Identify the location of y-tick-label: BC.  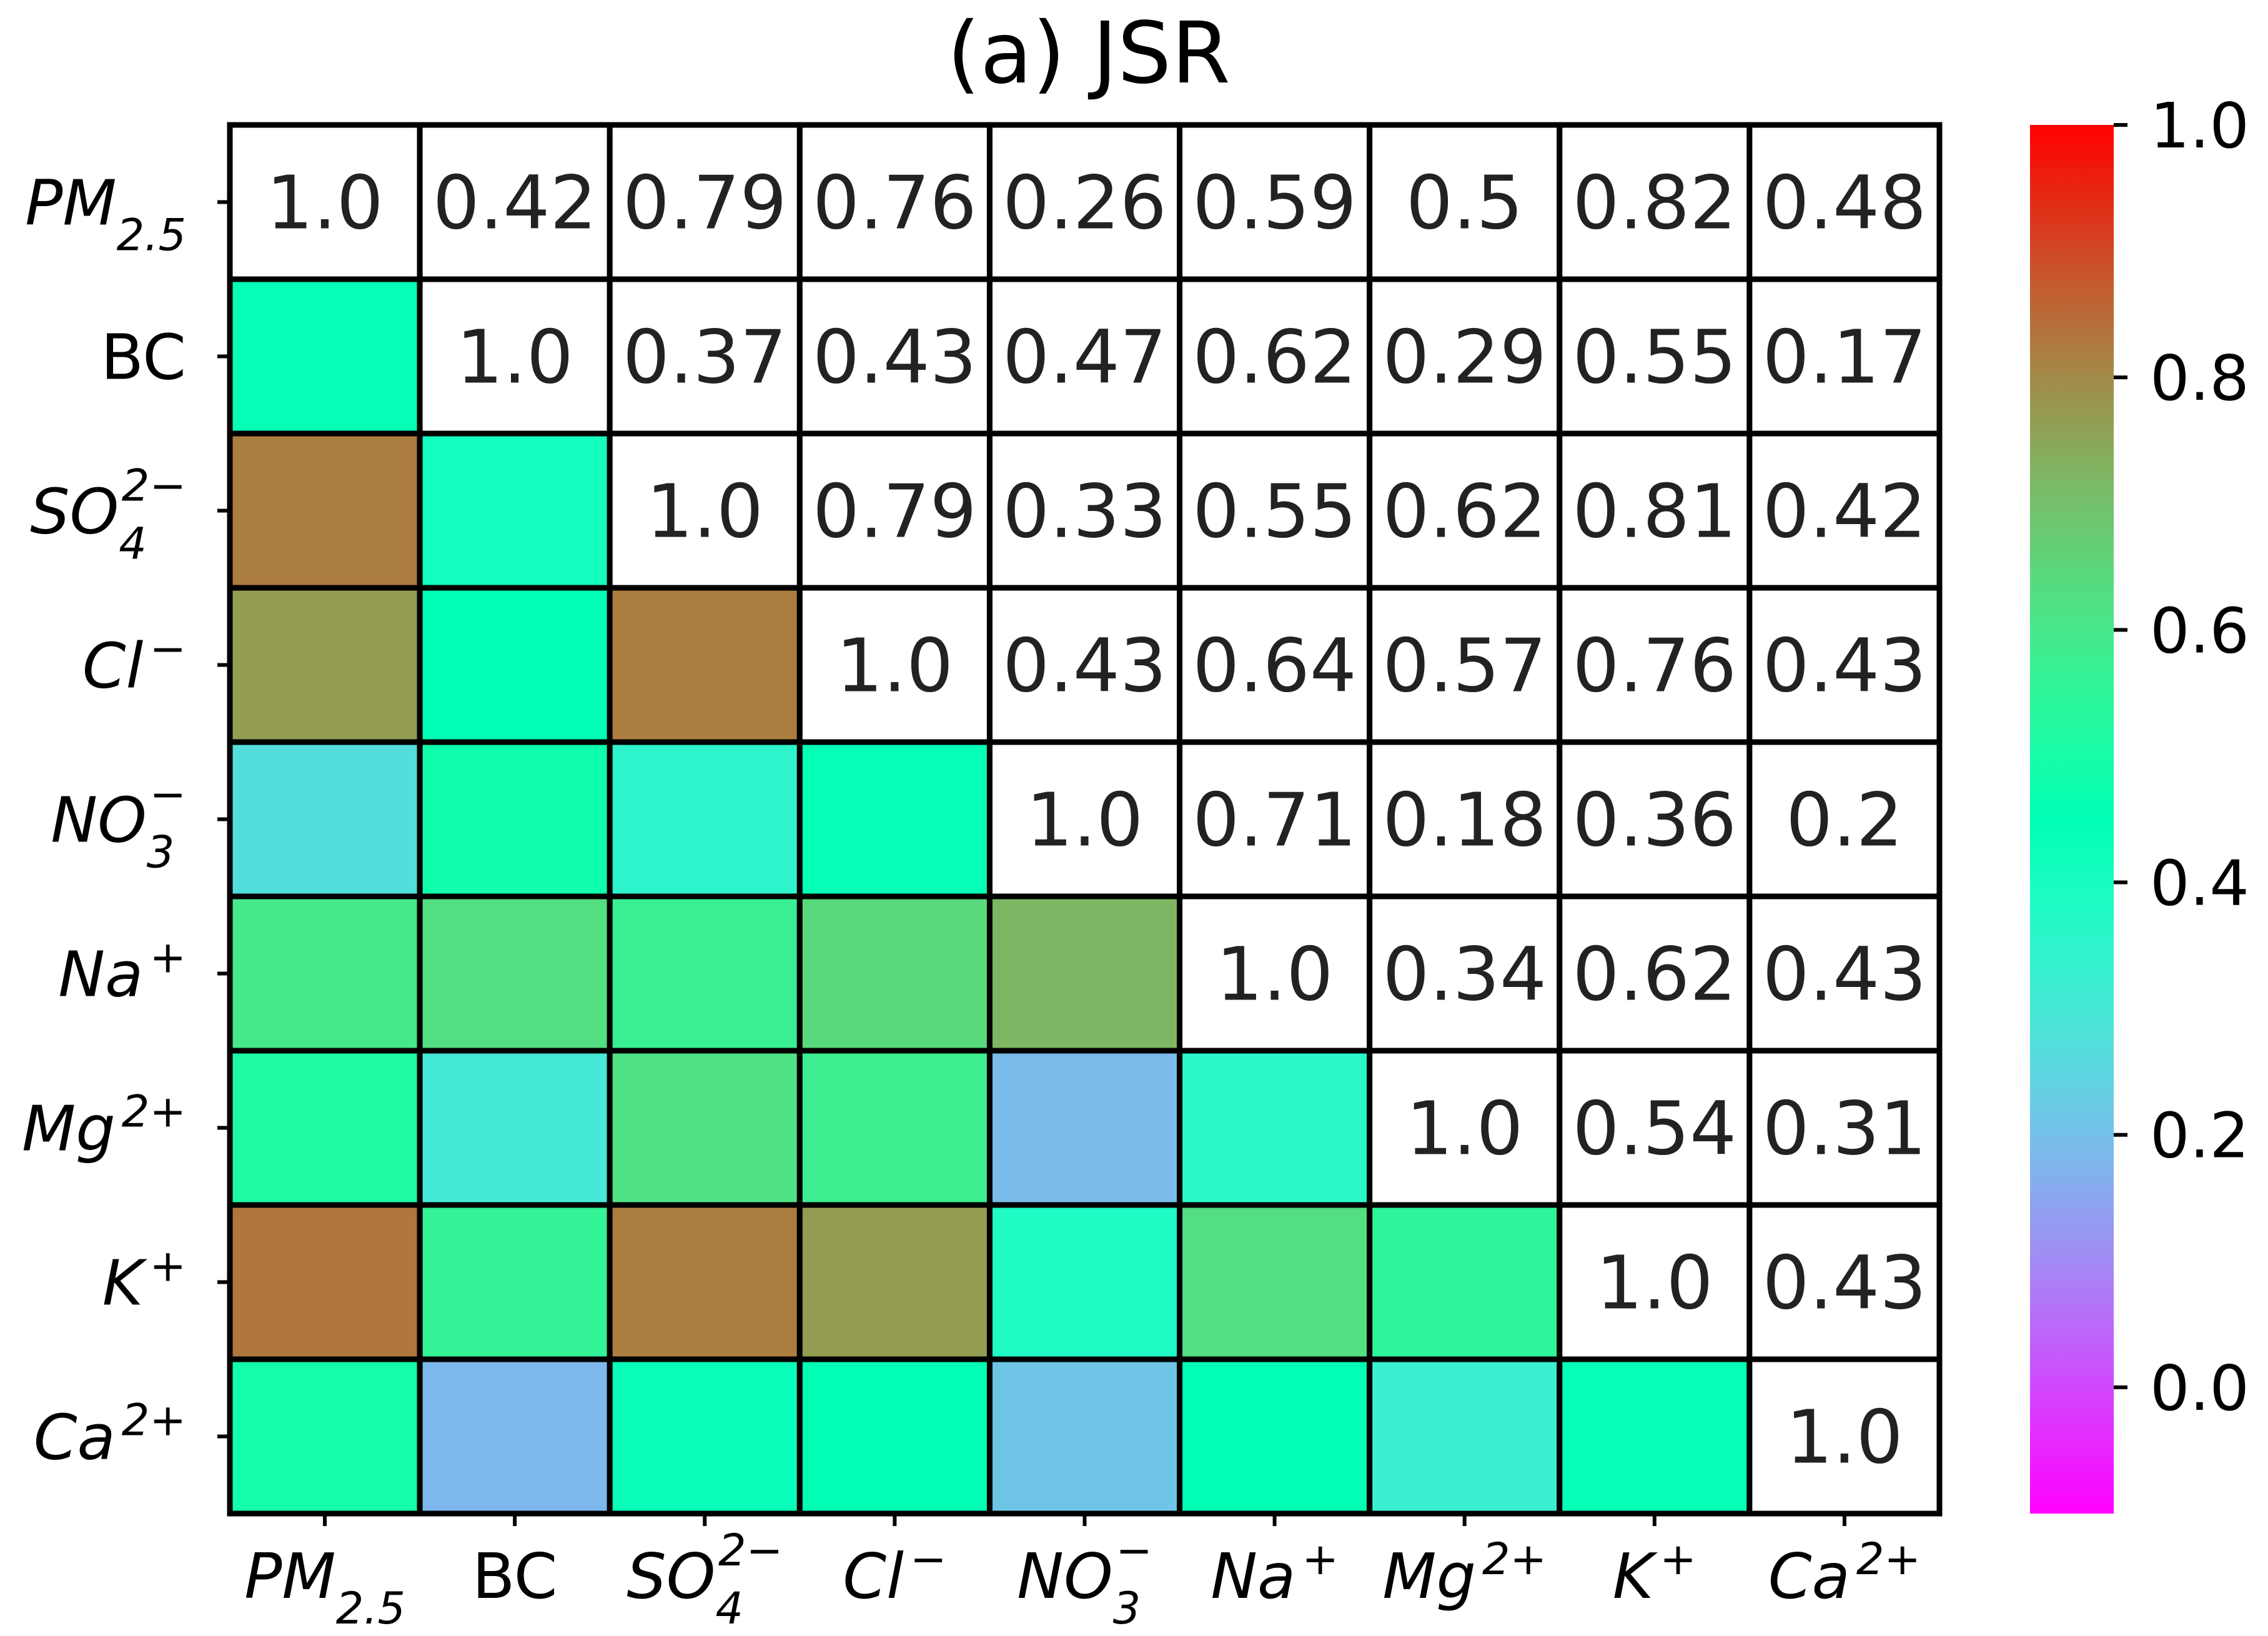
(143, 357).